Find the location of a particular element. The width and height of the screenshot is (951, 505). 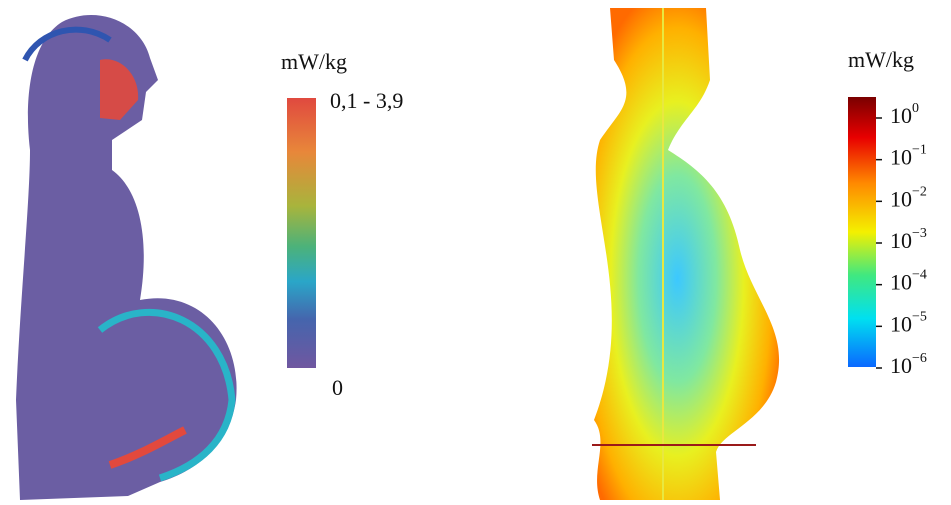

tick-label: 10⁻⁴ is located at coordinates (908, 281).